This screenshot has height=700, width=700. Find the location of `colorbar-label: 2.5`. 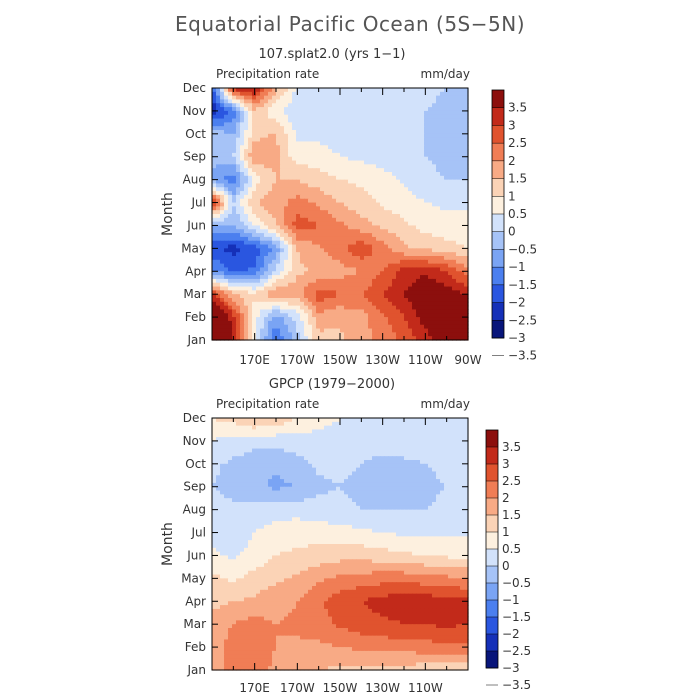

colorbar-label: 2.5 is located at coordinates (517, 143).